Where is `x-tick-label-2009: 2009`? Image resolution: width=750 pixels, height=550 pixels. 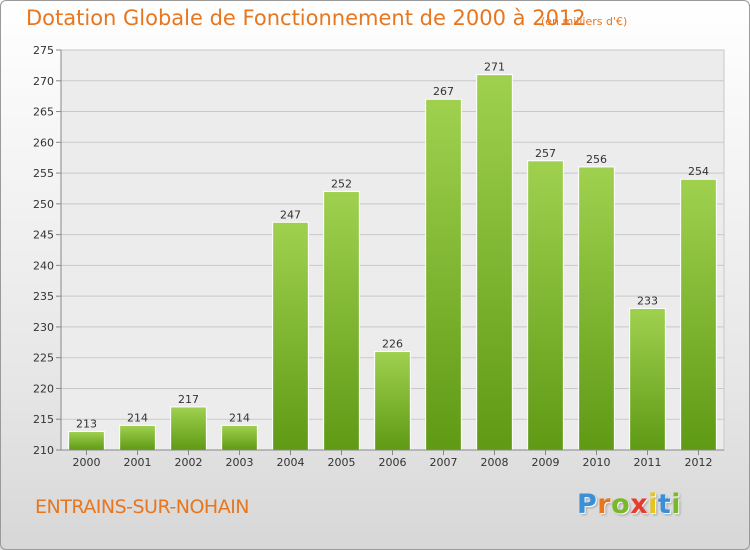
x-tick-label-2009: 2009 is located at coordinates (546, 462).